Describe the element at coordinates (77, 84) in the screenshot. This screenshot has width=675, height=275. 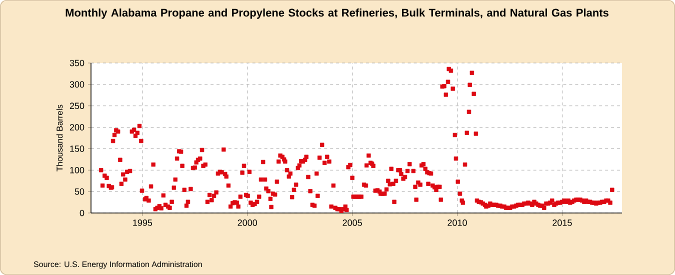
I see `y-tick-label: 300` at that location.